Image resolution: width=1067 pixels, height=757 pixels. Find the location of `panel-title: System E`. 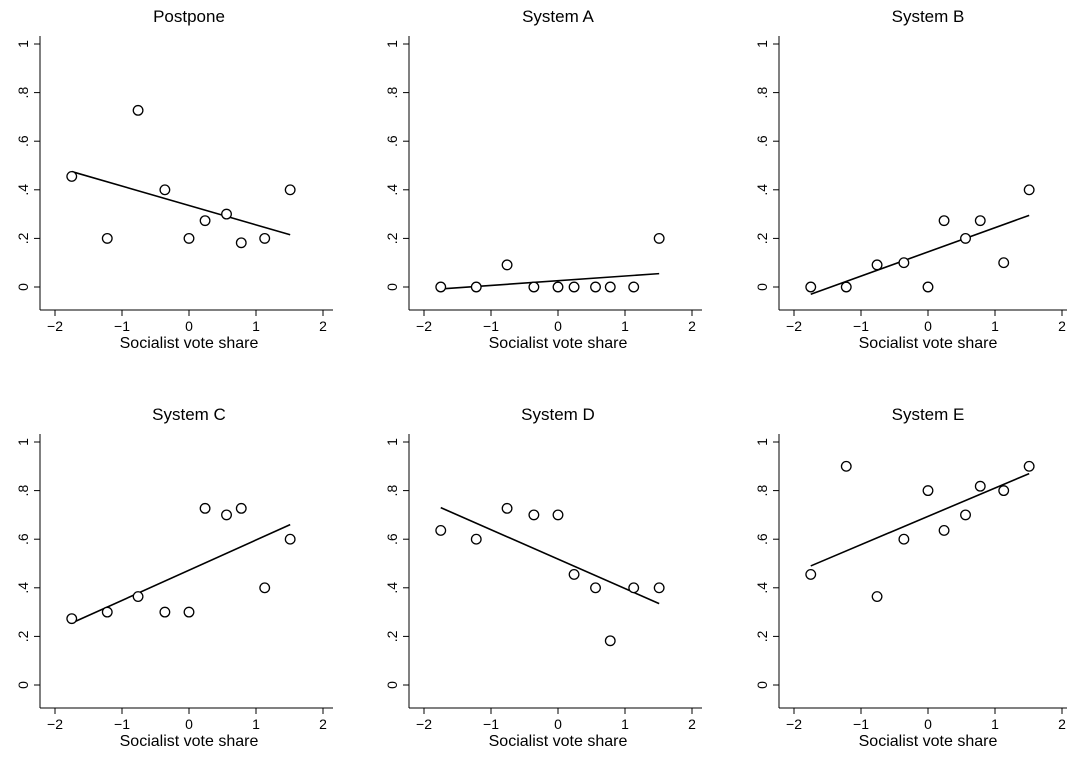

panel-title: System E is located at coordinates (928, 414).